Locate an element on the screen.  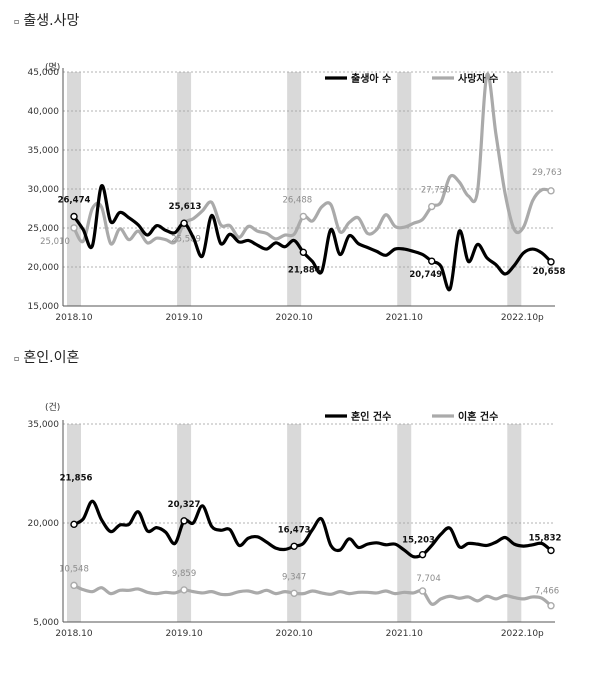
data-label: 20,327 is located at coordinates (184, 505).